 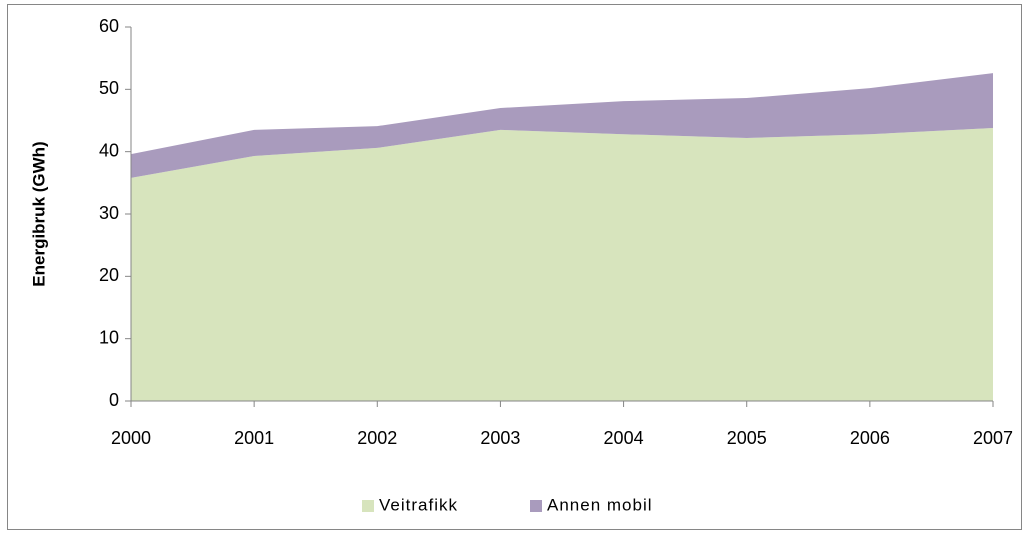 I want to click on y-tick-label: 30, so click(x=109, y=213).